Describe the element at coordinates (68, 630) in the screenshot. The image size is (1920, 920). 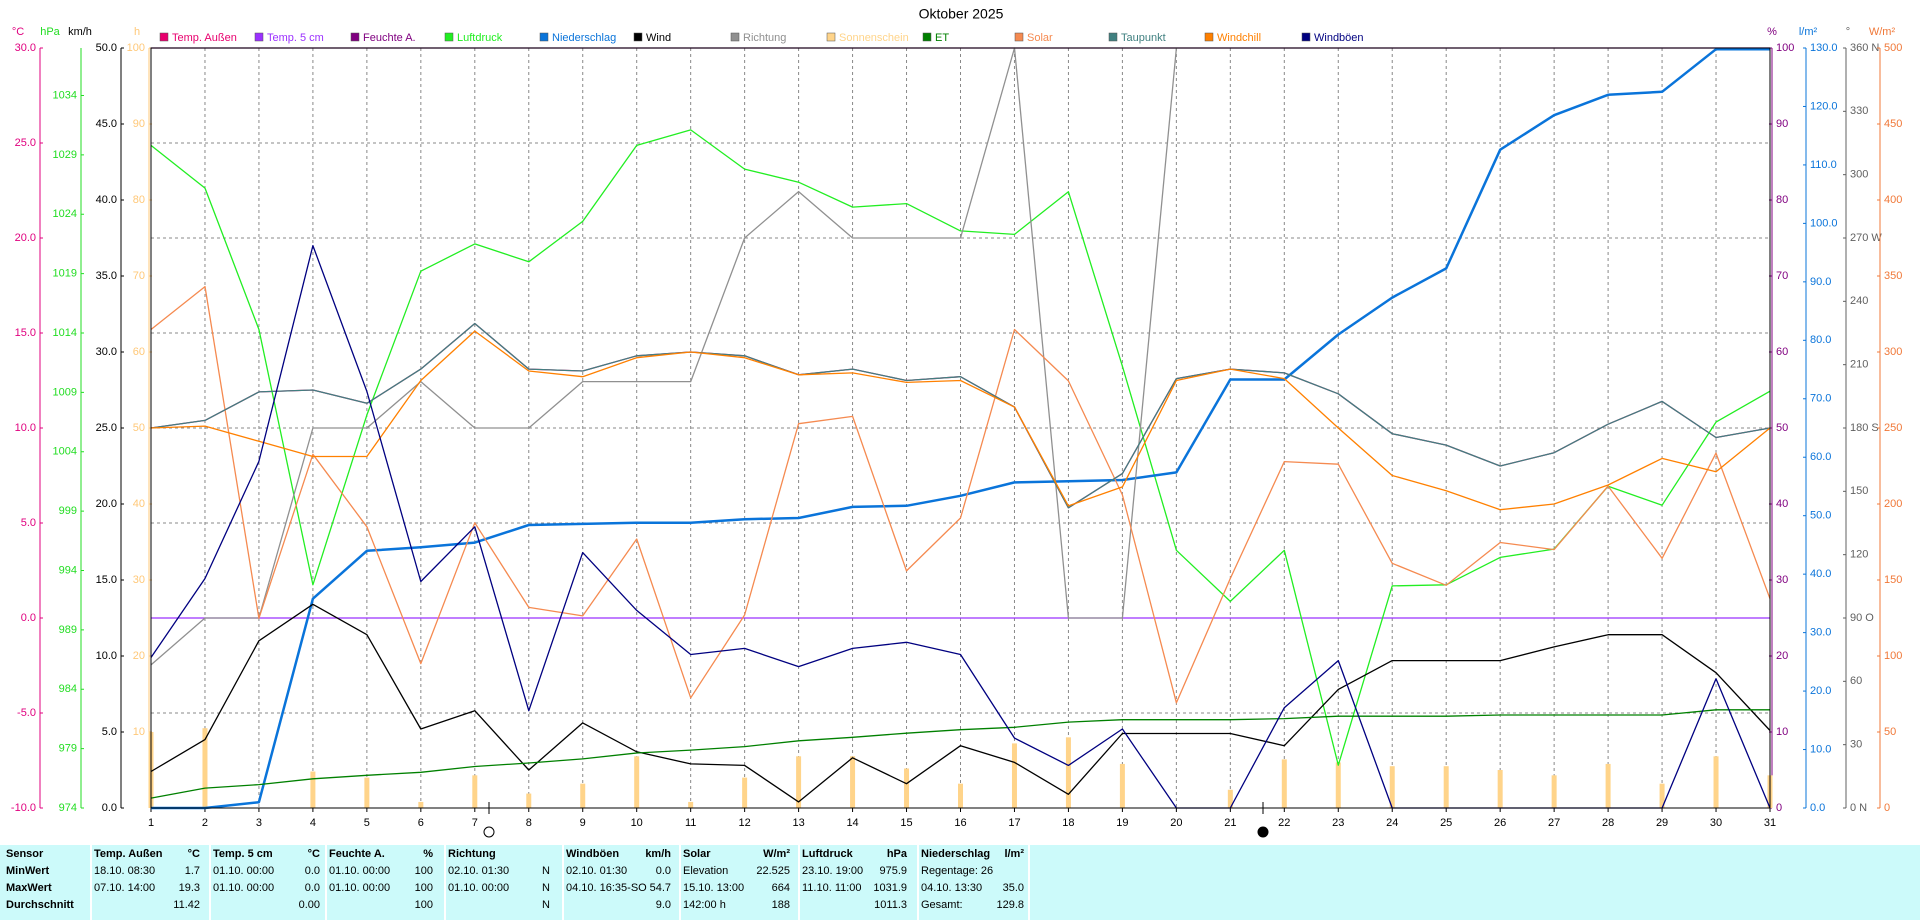
I see `y-tick-label: 989` at that location.